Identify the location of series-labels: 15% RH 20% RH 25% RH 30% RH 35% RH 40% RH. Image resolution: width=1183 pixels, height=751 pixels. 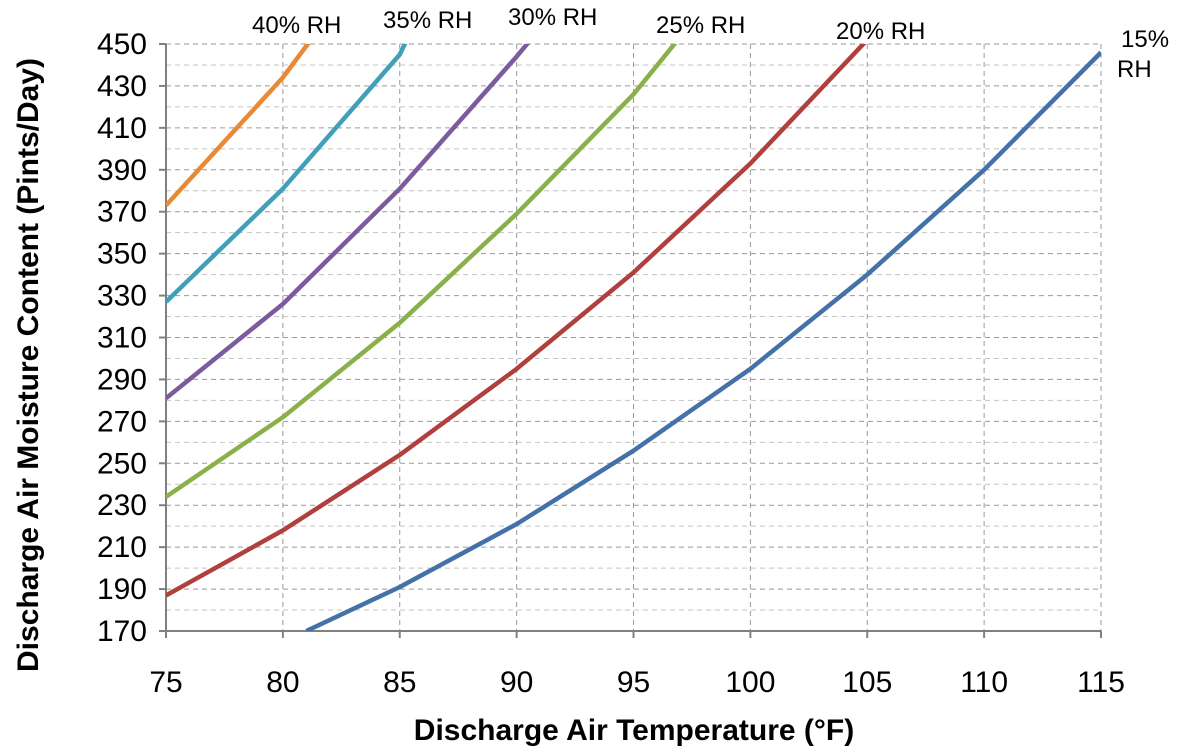
(710, 43).